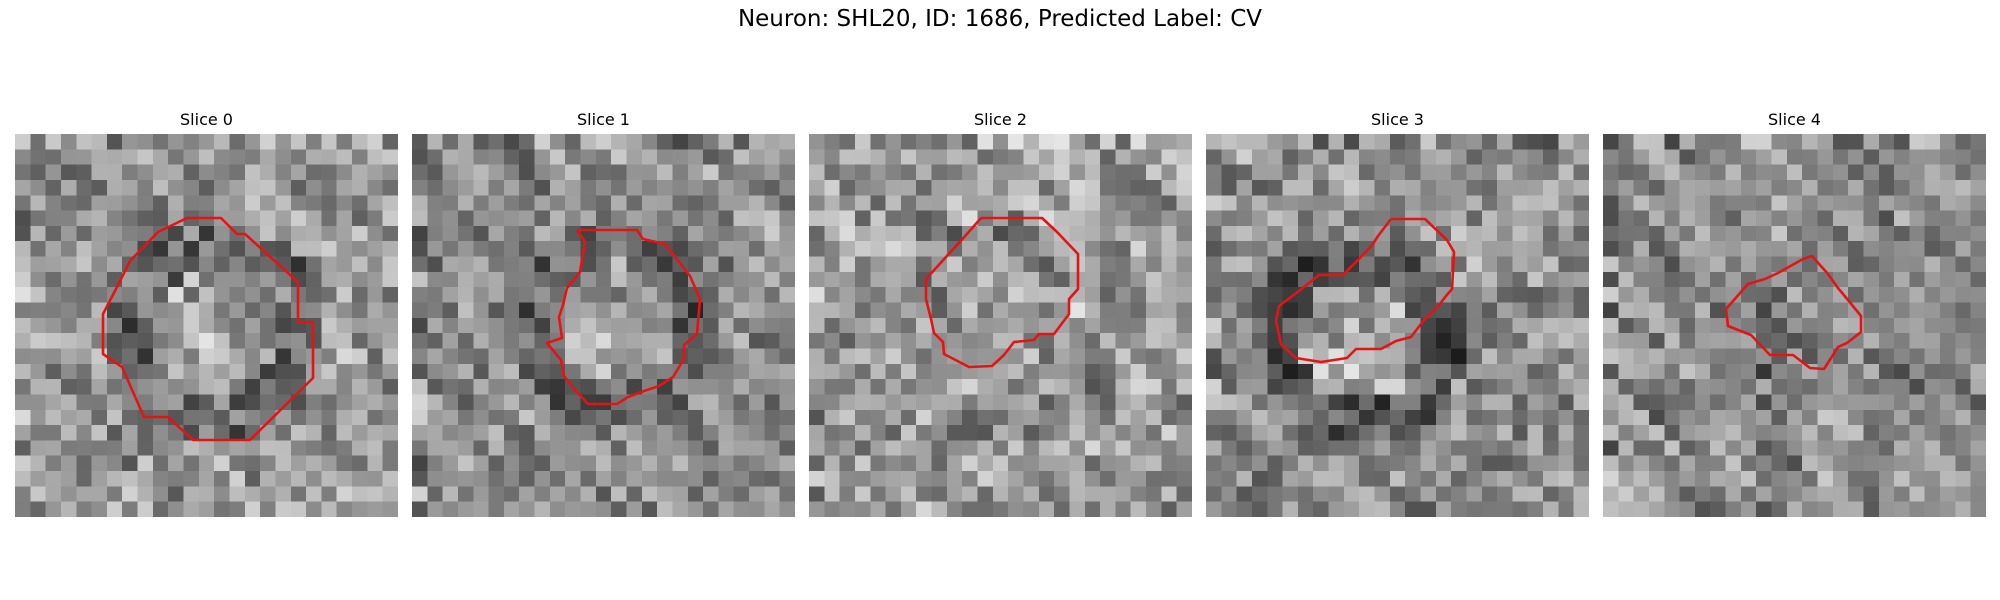  I want to click on slice-title-0: Slice 0, so click(206, 119).